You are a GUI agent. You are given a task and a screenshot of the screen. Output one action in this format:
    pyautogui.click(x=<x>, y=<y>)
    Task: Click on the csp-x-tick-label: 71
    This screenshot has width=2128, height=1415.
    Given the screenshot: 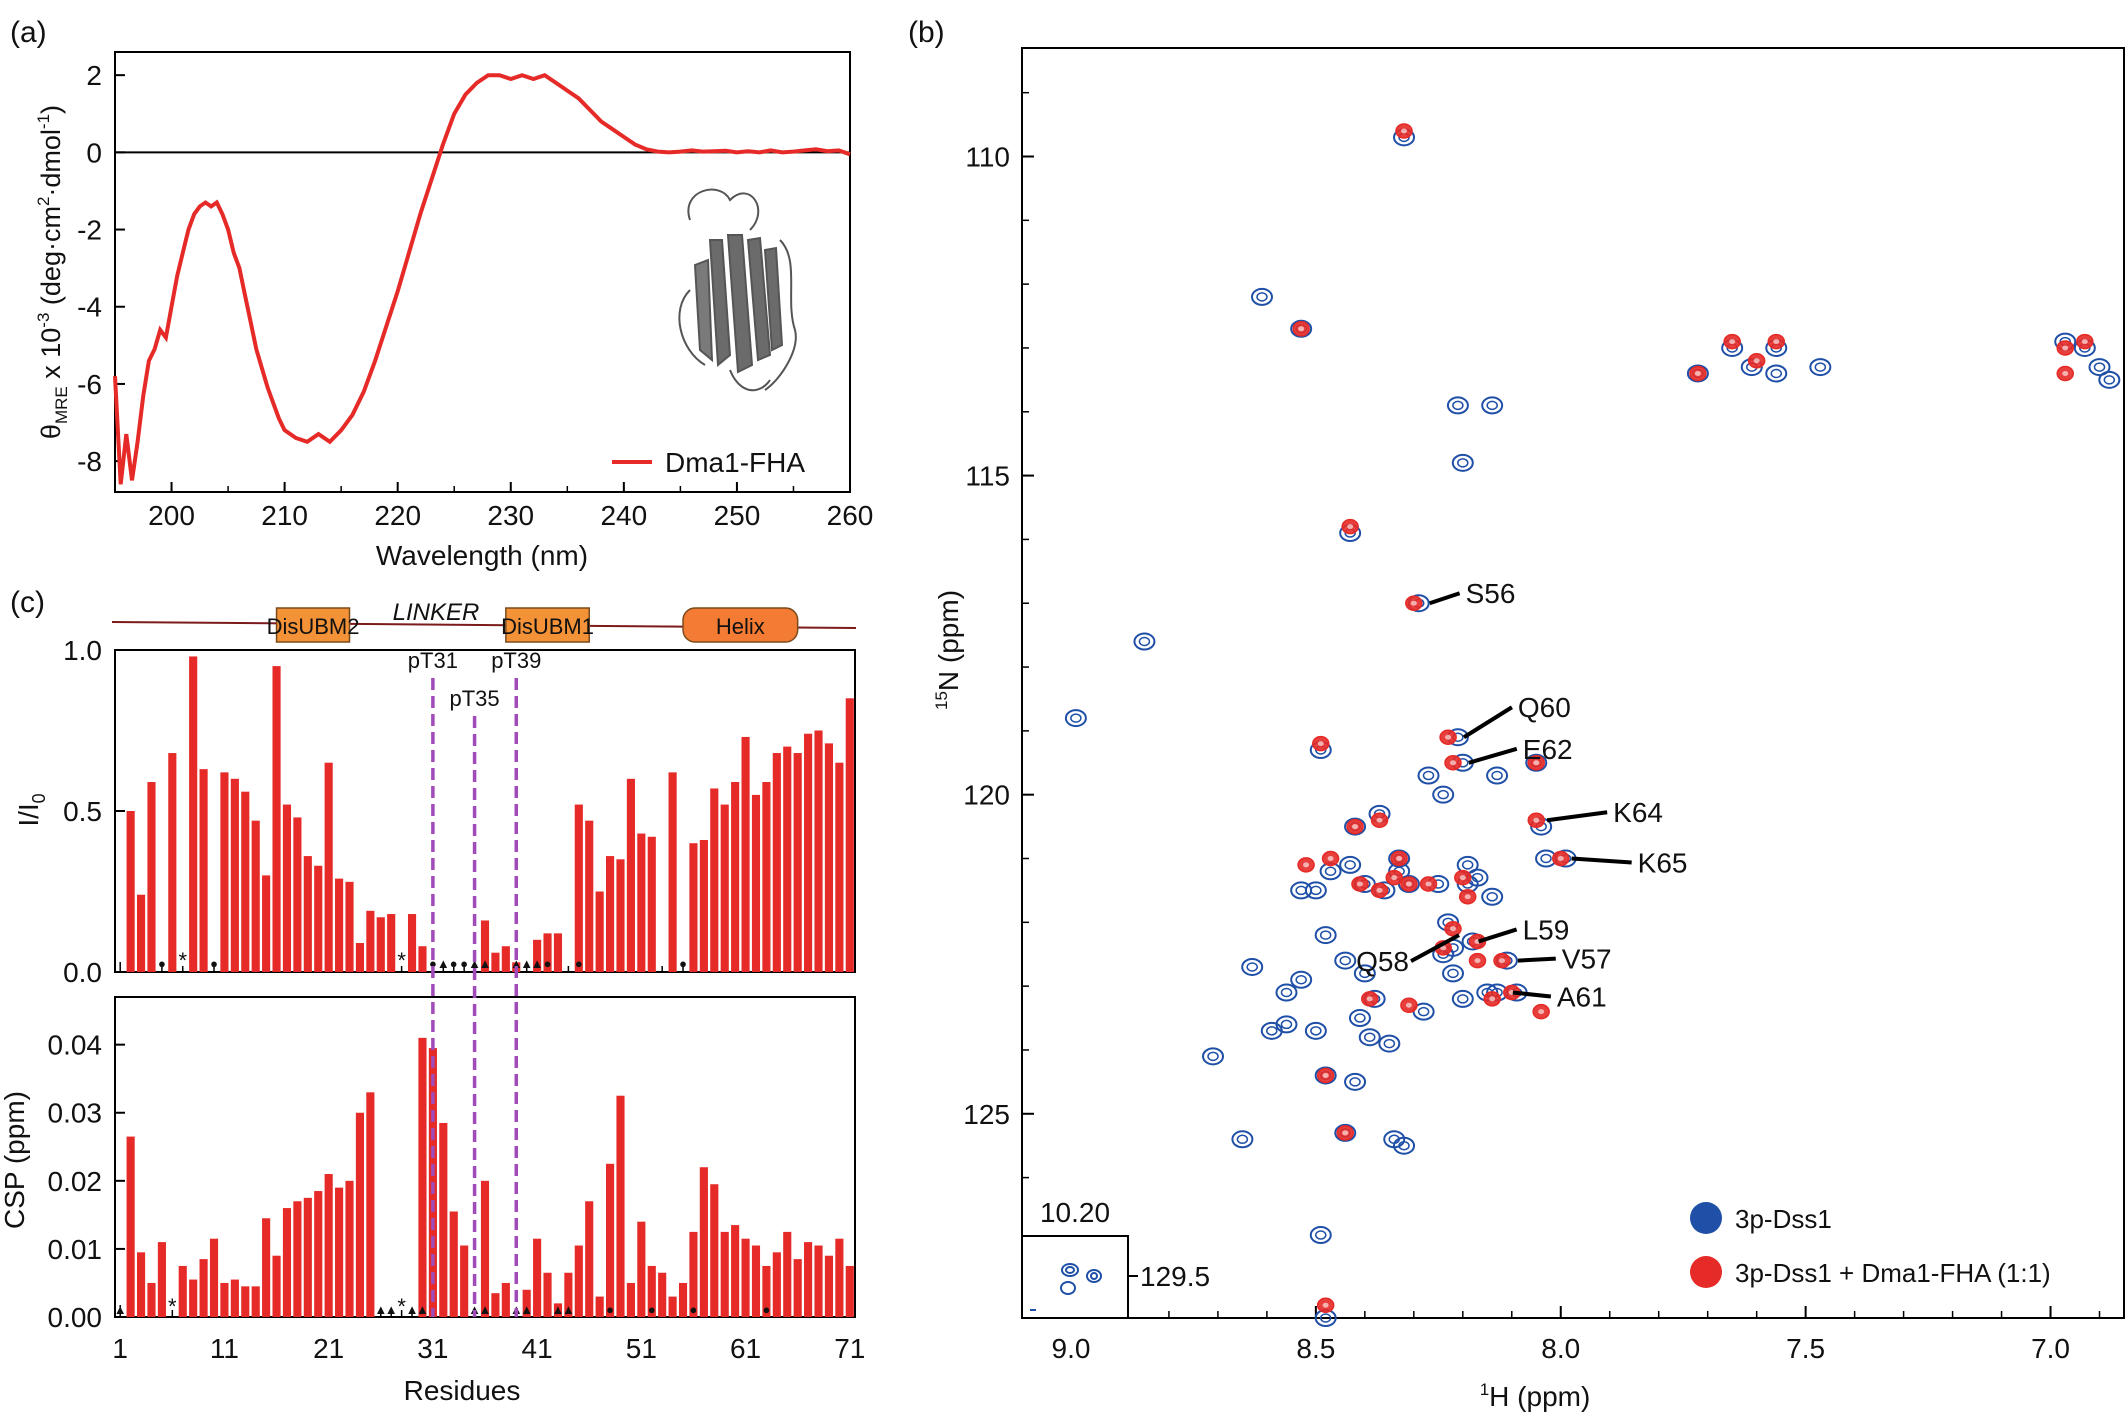 What is the action you would take?
    pyautogui.click(x=849, y=1348)
    